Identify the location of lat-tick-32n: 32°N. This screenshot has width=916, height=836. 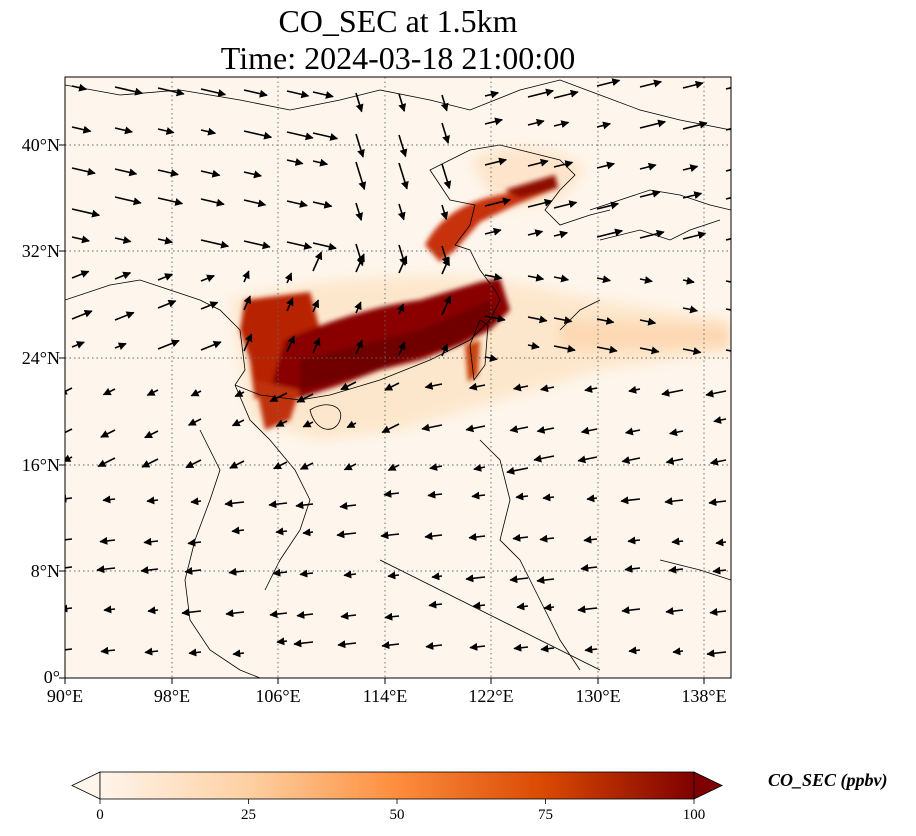
(40, 251).